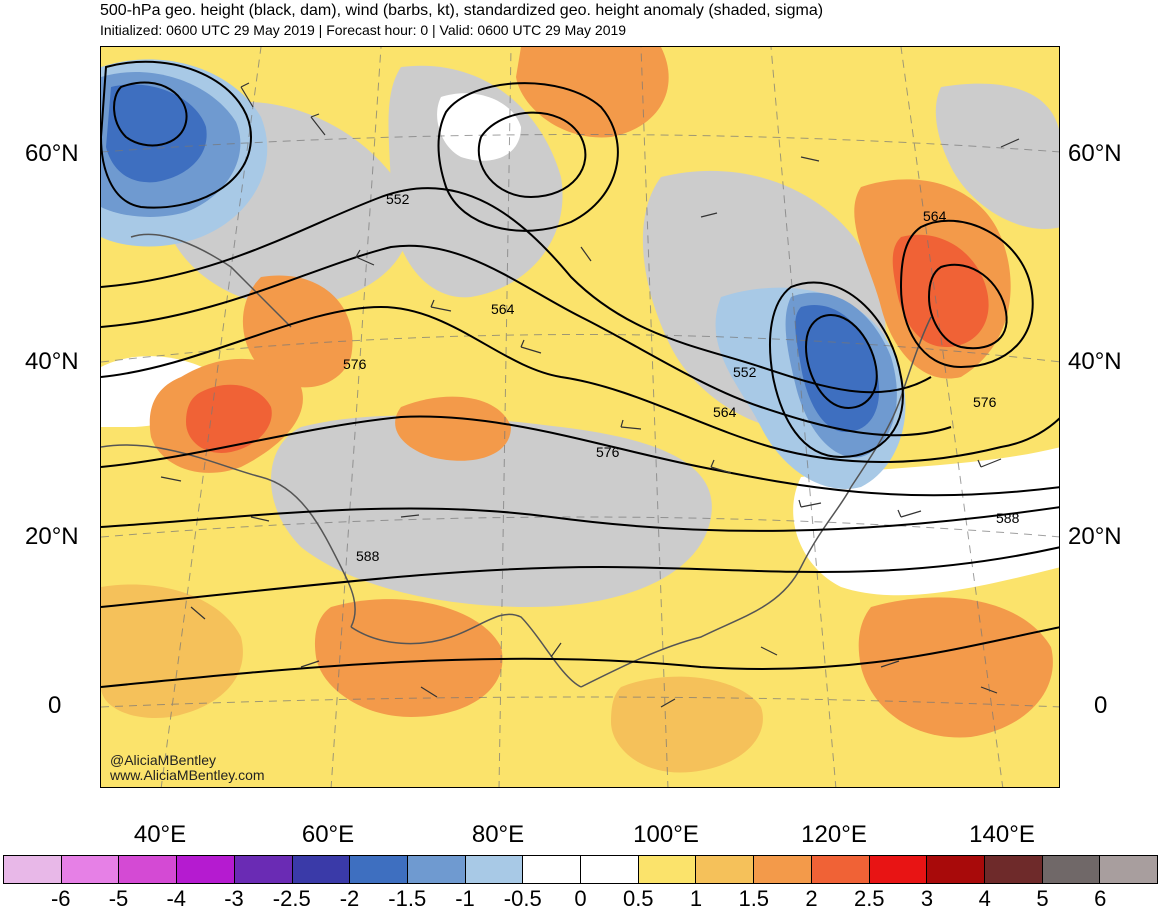 This screenshot has width=1160, height=913. What do you see at coordinates (55, 705) in the screenshot?
I see `lat-label-left: 0` at bounding box center [55, 705].